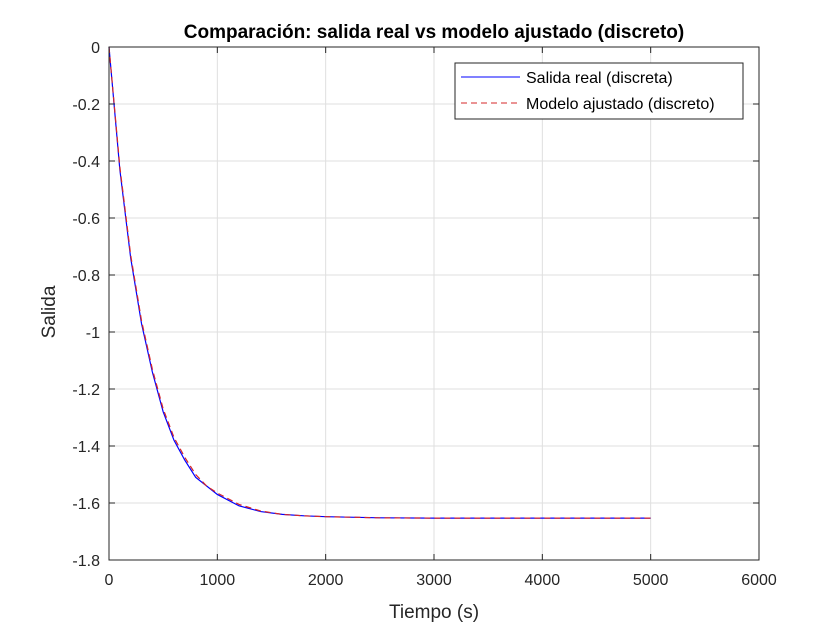 This screenshot has width=840, height=630. Describe the element at coordinates (86, 504) in the screenshot. I see `y-tick-label: -1.6` at that location.